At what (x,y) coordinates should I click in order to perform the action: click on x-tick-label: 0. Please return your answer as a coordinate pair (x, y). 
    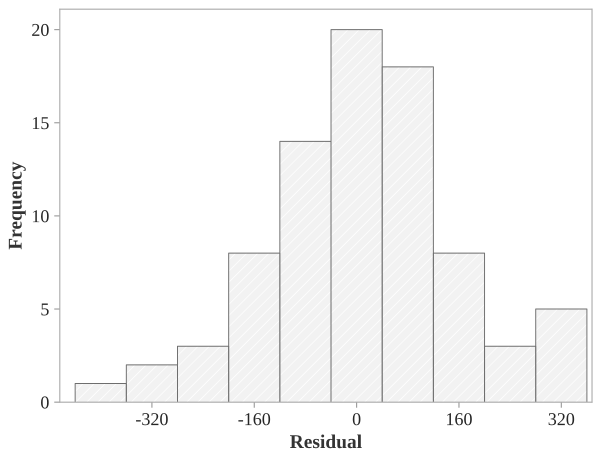
    Looking at the image, I should click on (356, 419).